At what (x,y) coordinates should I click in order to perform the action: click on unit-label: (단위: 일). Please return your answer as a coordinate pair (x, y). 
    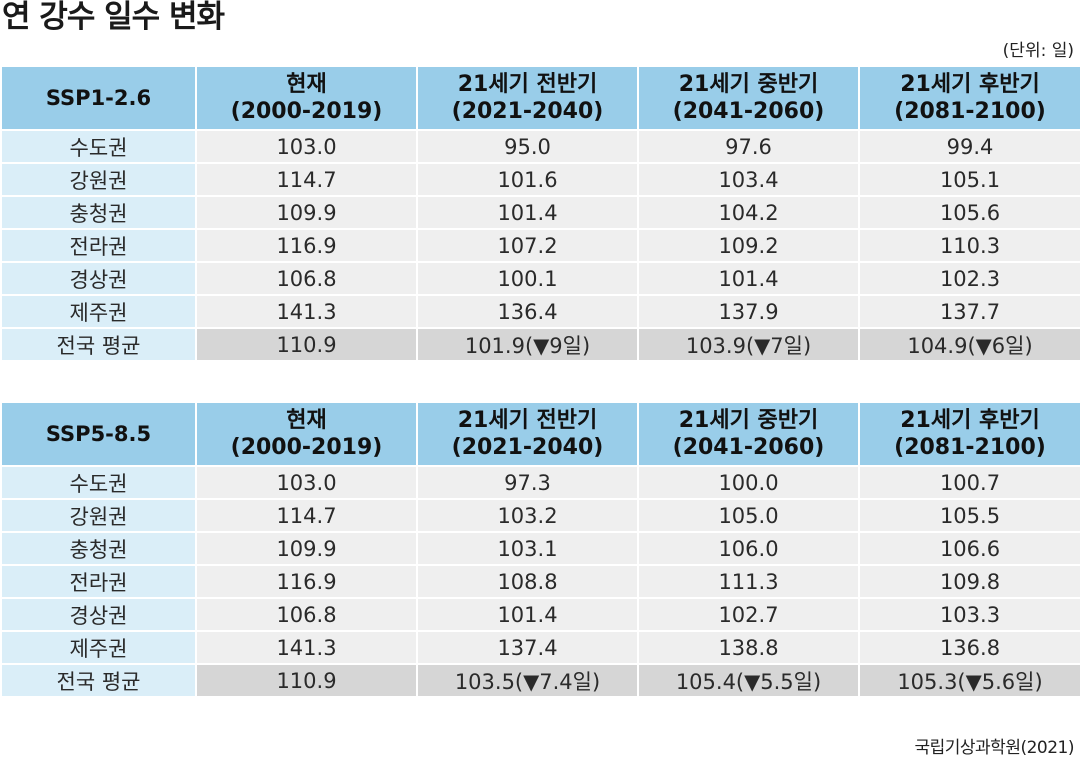
    Looking at the image, I should click on (1038, 51).